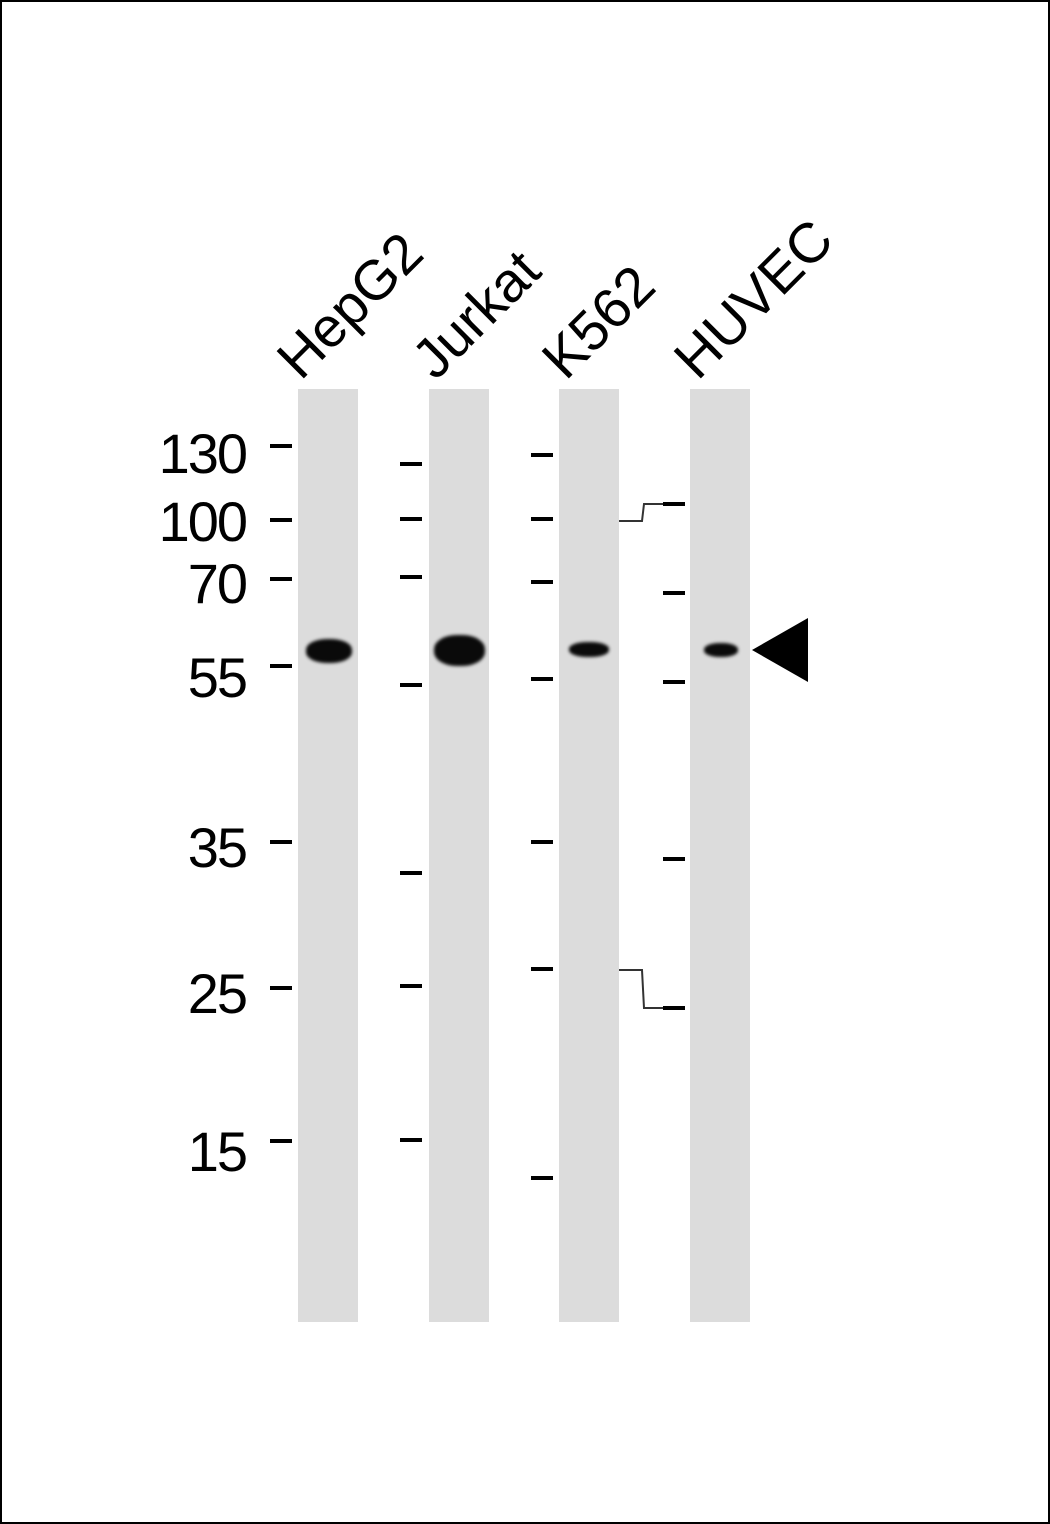 This screenshot has width=1050, height=1524. Describe the element at coordinates (217, 677) in the screenshot. I see `marker-label-55: 55` at that location.